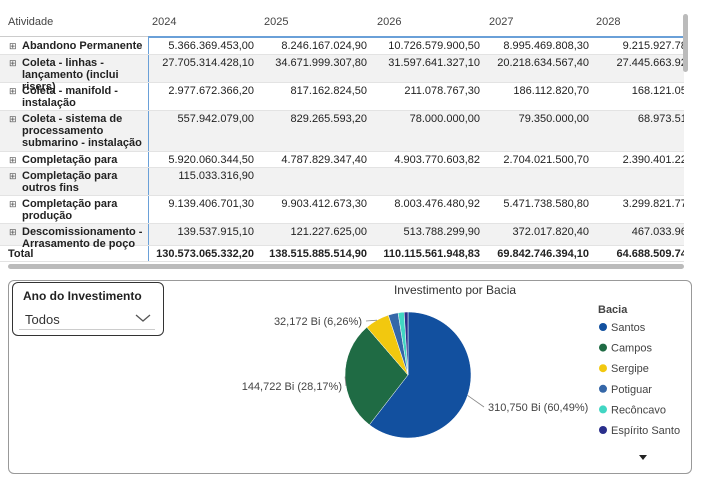 Image resolution: width=701 pixels, height=481 pixels. Describe the element at coordinates (164, 22) in the screenshot. I see `column-header: 2024` at that location.